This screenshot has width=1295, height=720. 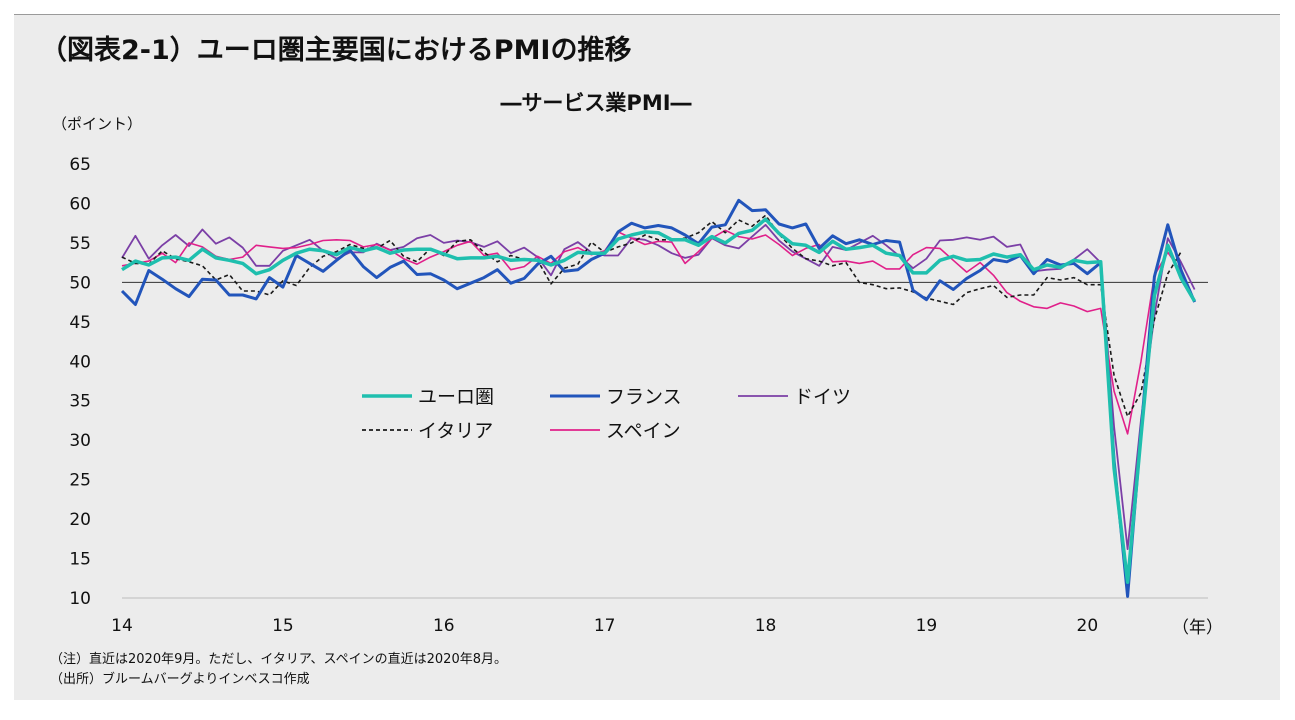 What do you see at coordinates (180, 679) in the screenshot?
I see `footnote-source: （出所）ブルームバーグよりインベスコ作成` at bounding box center [180, 679].